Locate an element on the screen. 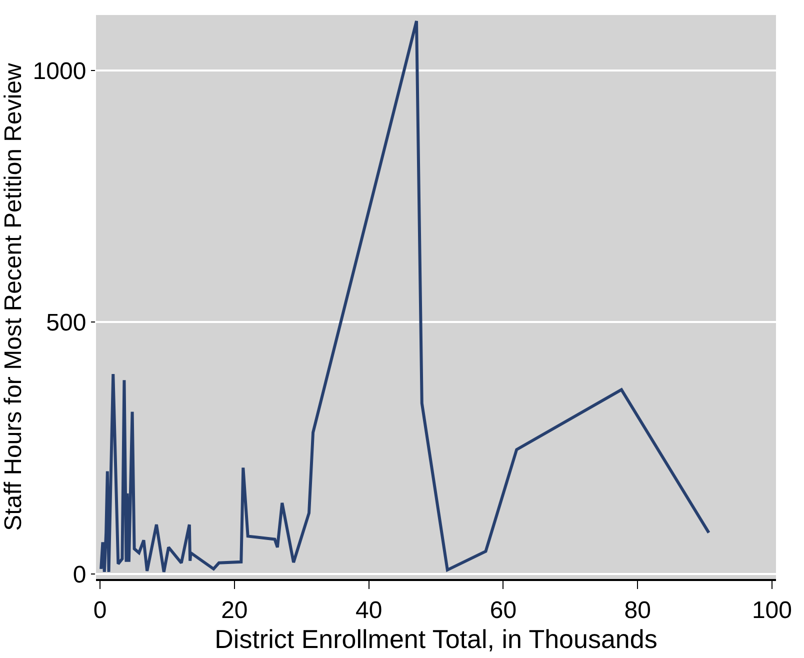  x-tick-label: 0 is located at coordinates (100, 610).